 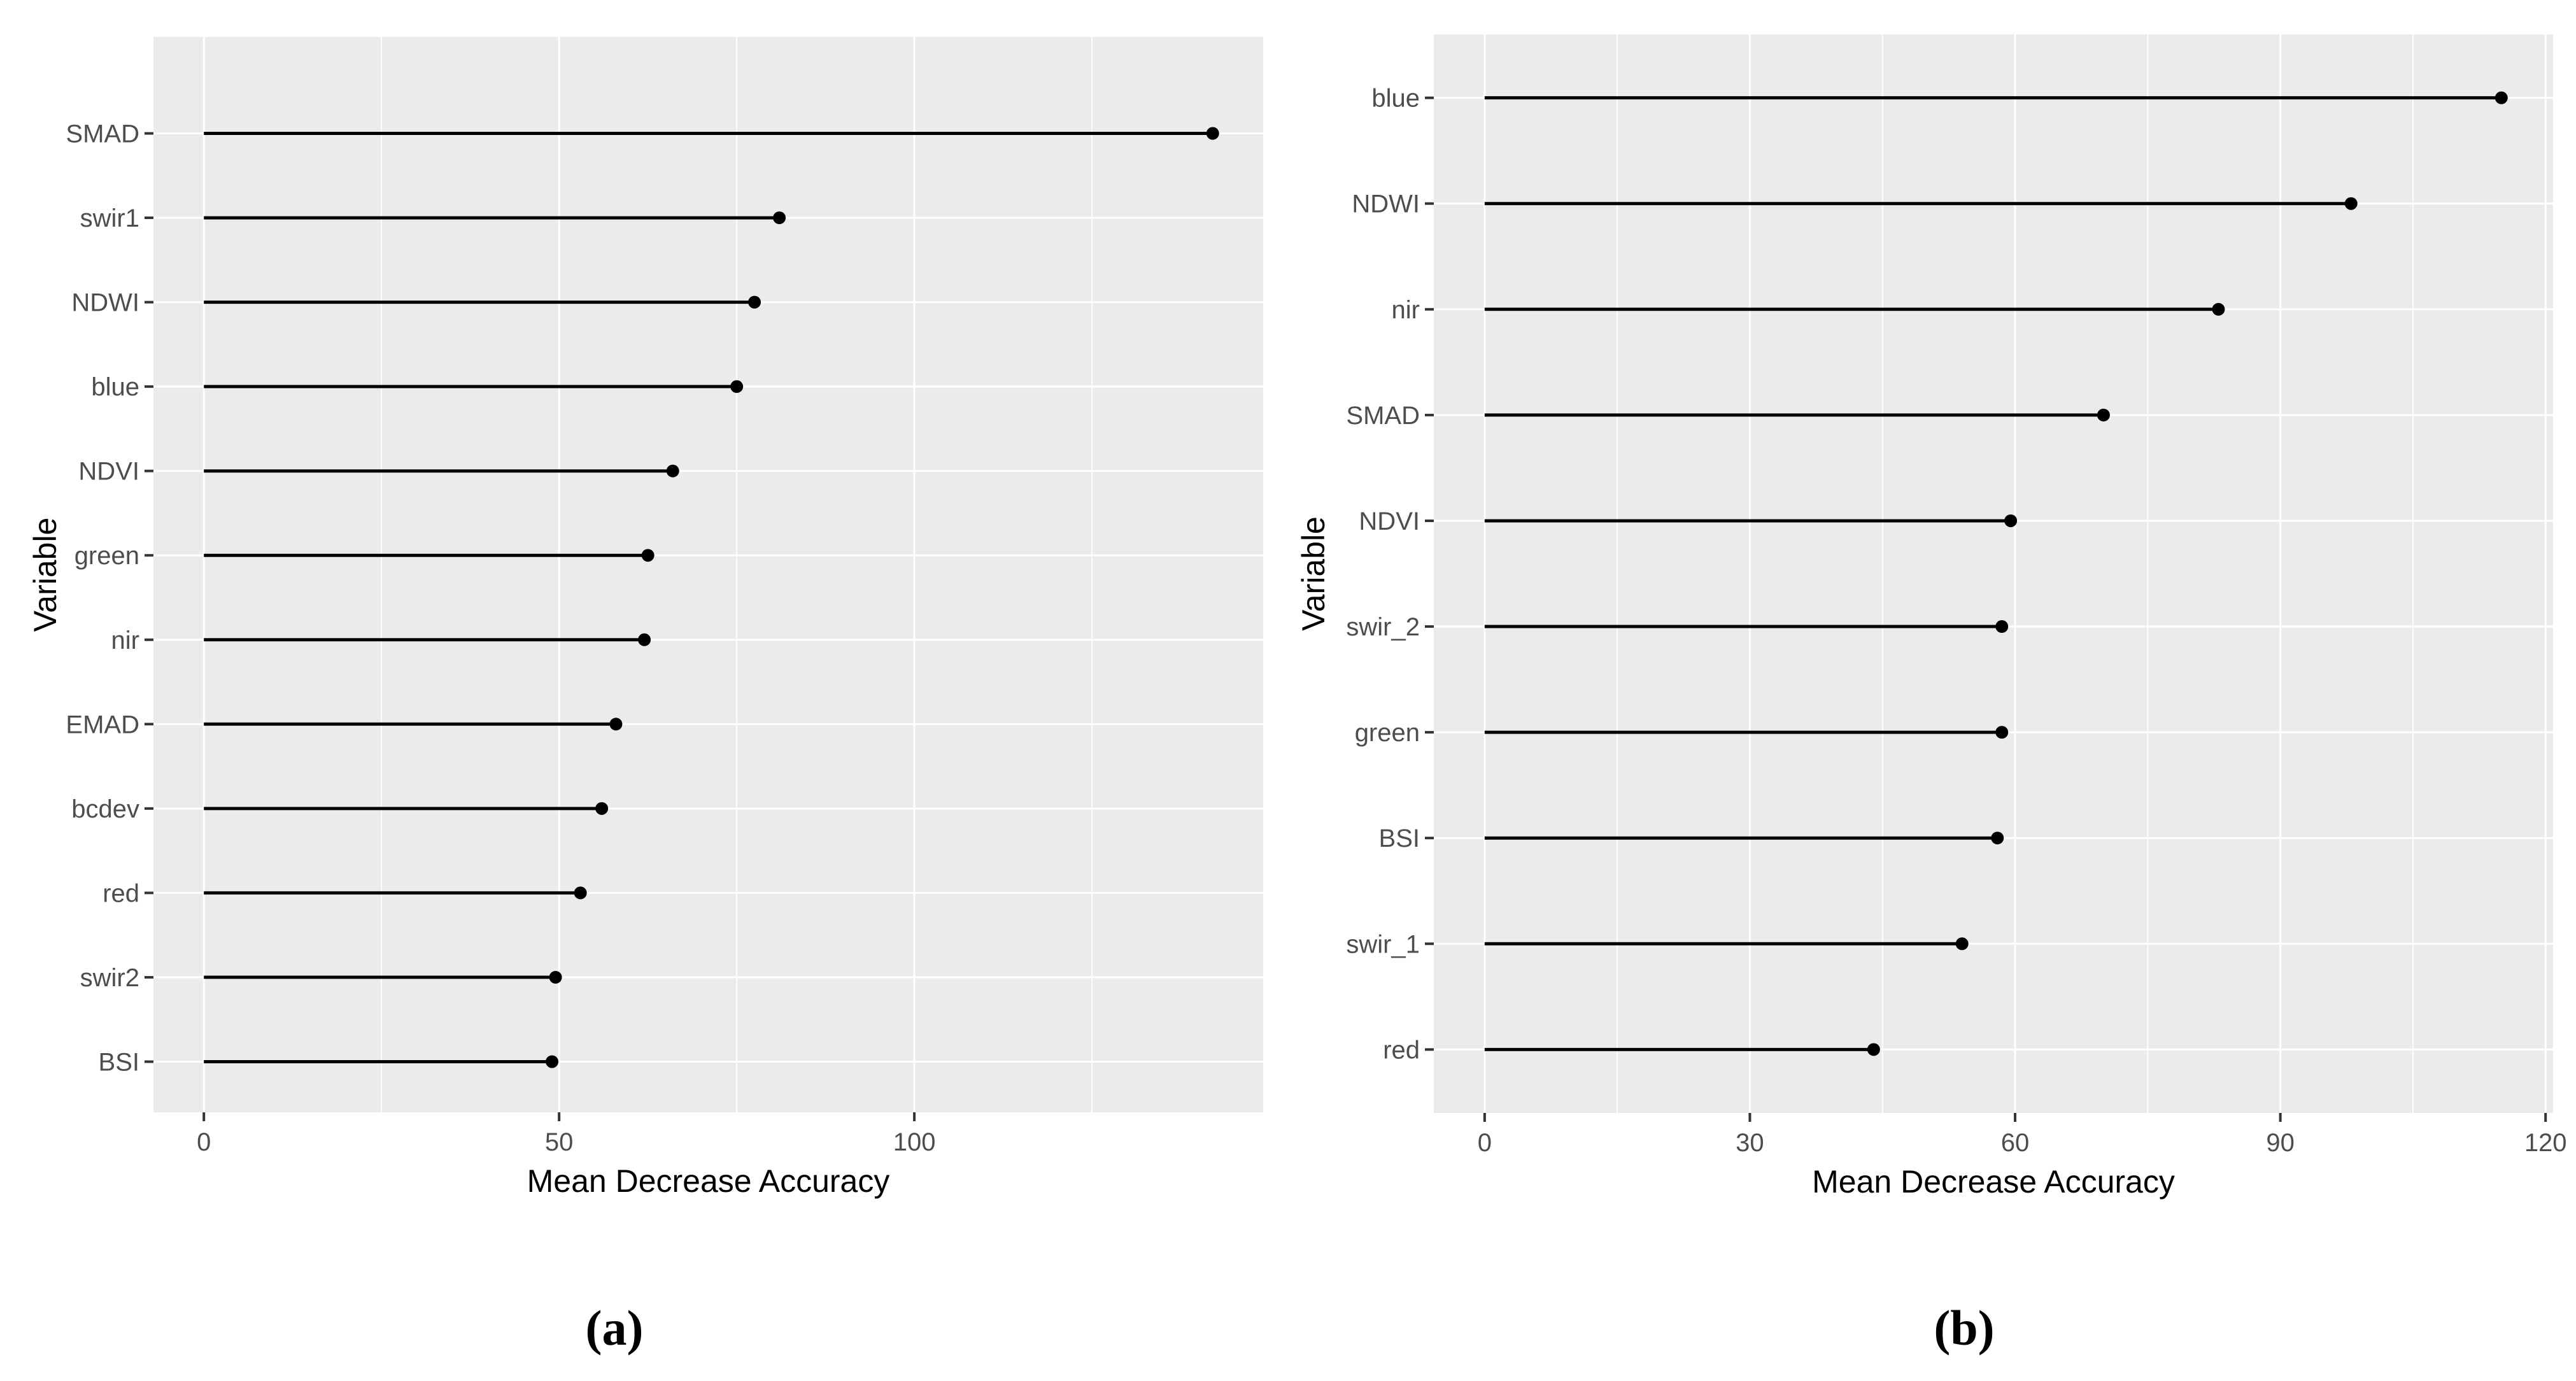 What do you see at coordinates (413, 724) in the screenshot?
I see `lollipop-EMAD` at bounding box center [413, 724].